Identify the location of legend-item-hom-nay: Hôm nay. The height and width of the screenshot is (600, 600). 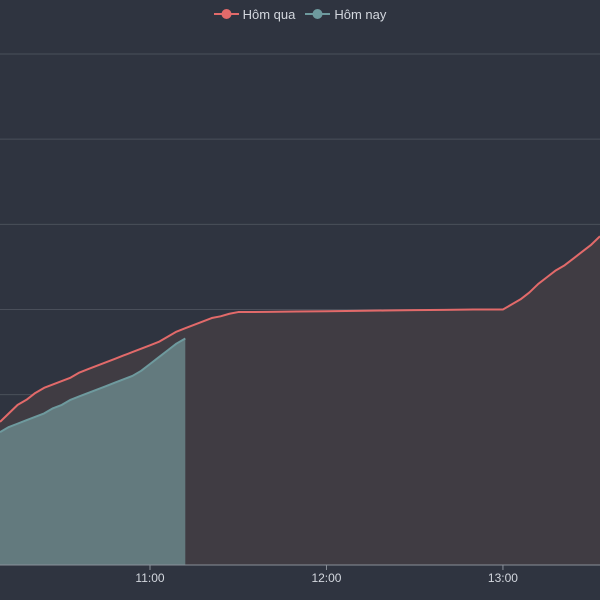
(345, 14).